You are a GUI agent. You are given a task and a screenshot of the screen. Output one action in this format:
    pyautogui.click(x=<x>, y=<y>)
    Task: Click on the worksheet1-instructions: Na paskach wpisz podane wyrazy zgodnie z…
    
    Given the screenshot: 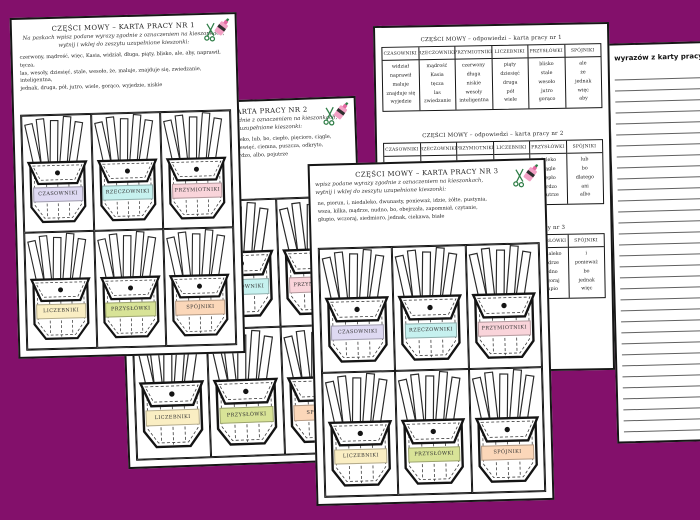 What is the action you would take?
    pyautogui.click(x=123, y=39)
    